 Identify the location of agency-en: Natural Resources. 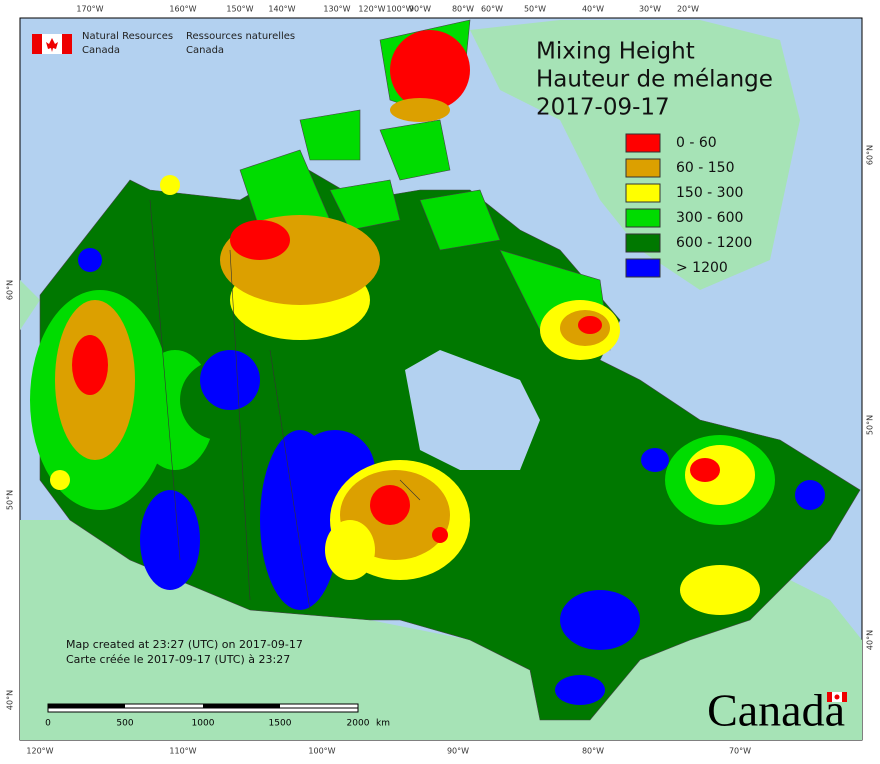
(127, 36).